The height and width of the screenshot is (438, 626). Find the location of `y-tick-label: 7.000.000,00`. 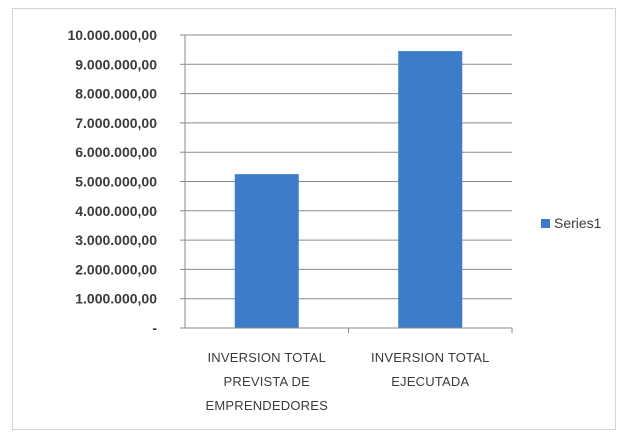

y-tick-label: 7.000.000,00 is located at coordinates (116, 123).